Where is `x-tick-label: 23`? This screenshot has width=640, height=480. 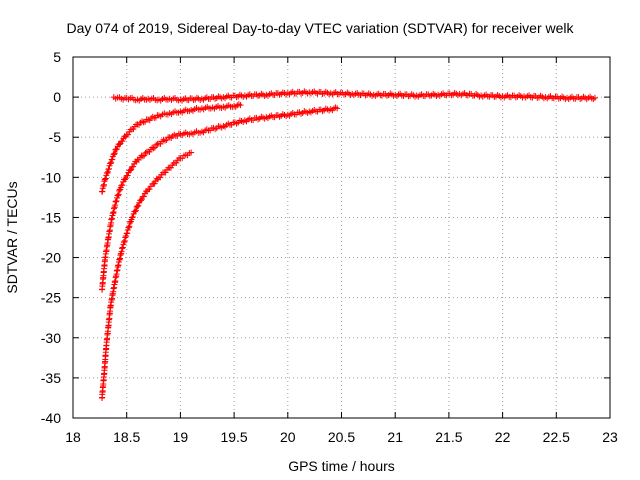
x-tick-label: 23 is located at coordinates (610, 437).